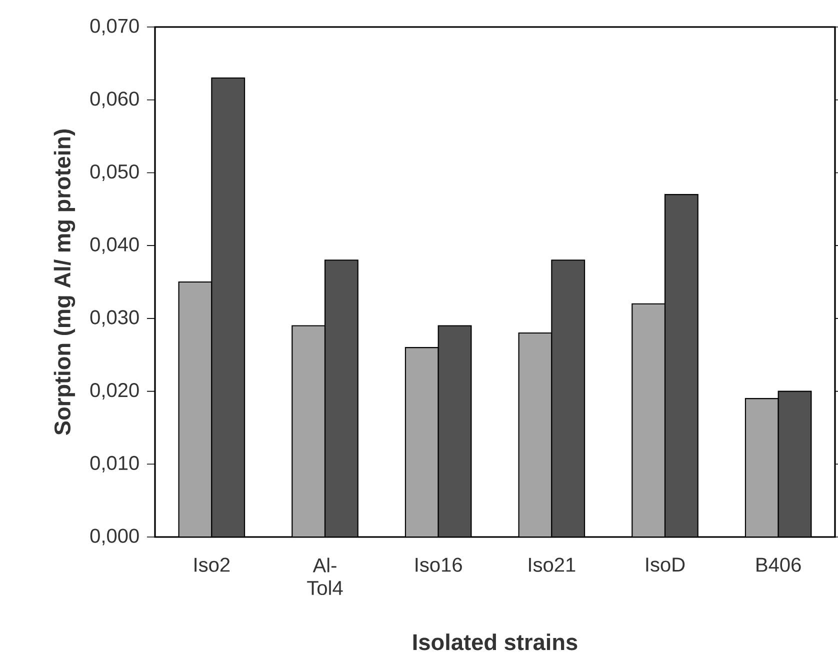  I want to click on y-tick-label: 0,040, so click(114, 245).